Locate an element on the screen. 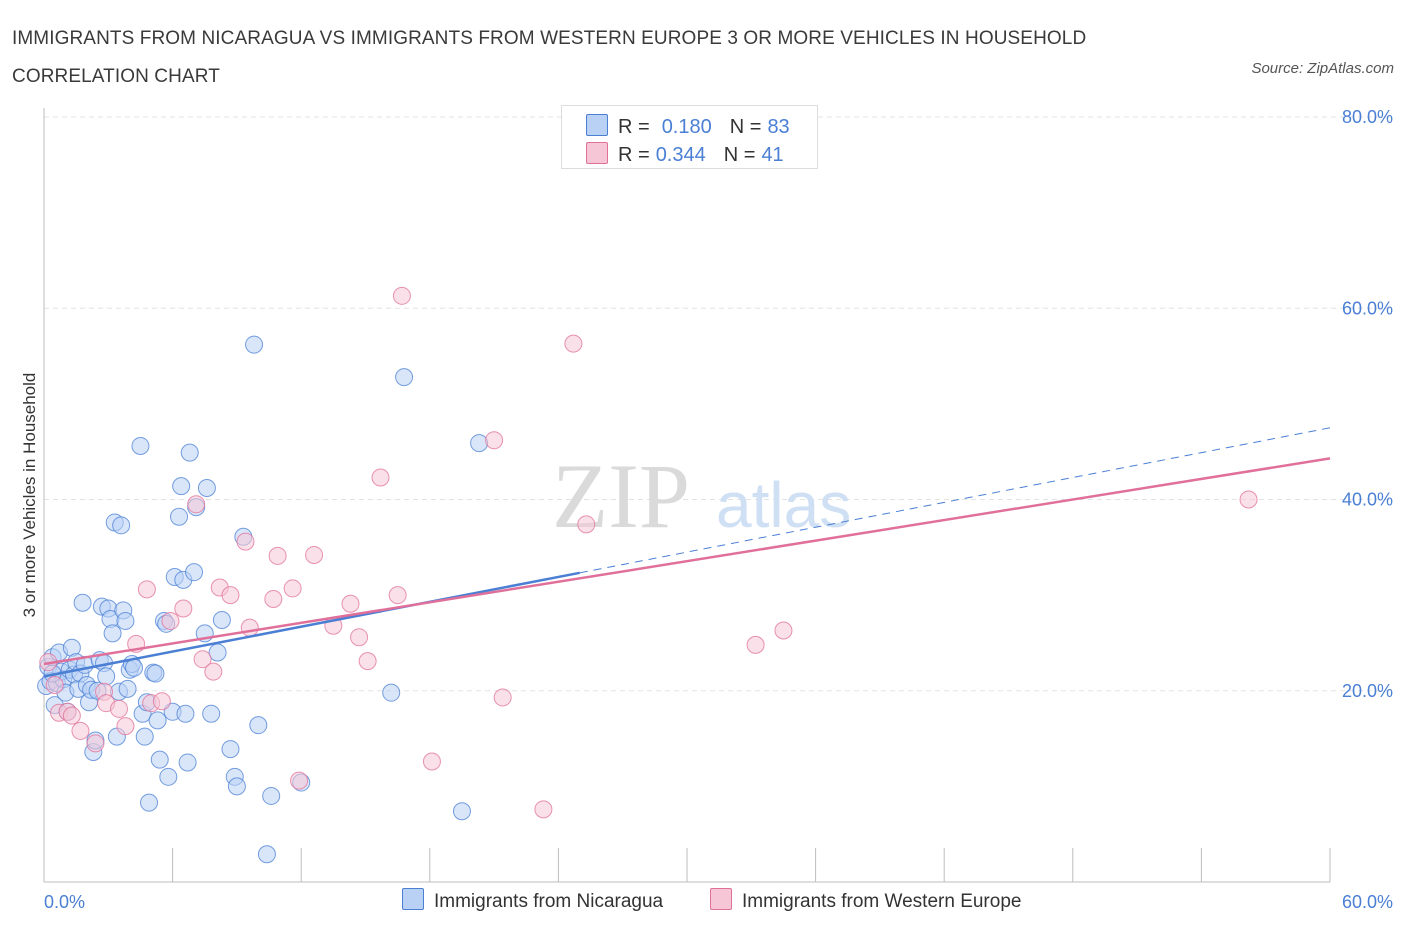 The image size is (1406, 930). legend-item-nicaragua: Immigrants from Nicaragua is located at coordinates (532, 900).